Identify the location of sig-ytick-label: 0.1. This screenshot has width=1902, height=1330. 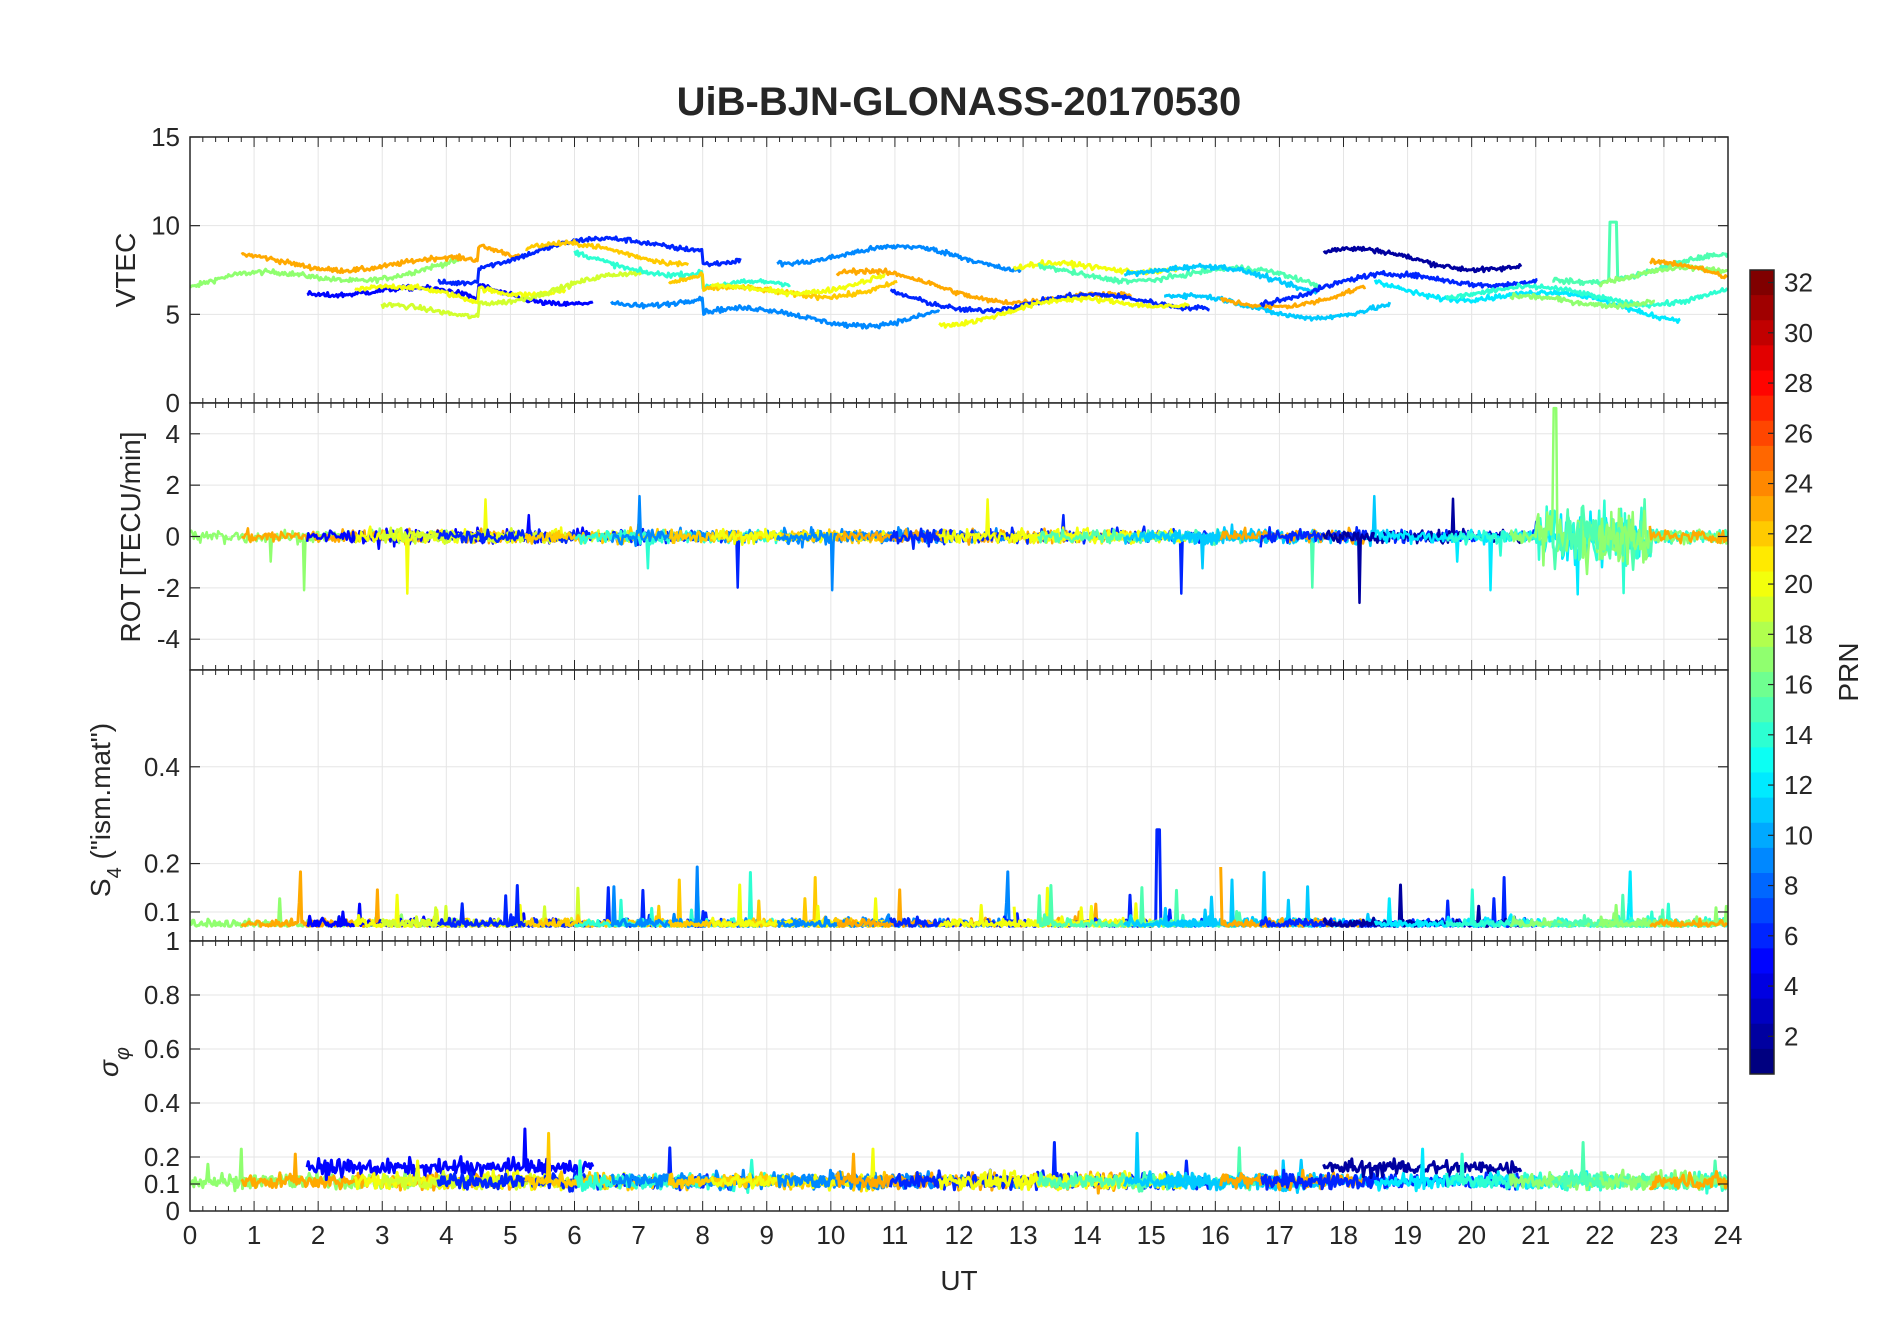
(162, 1184).